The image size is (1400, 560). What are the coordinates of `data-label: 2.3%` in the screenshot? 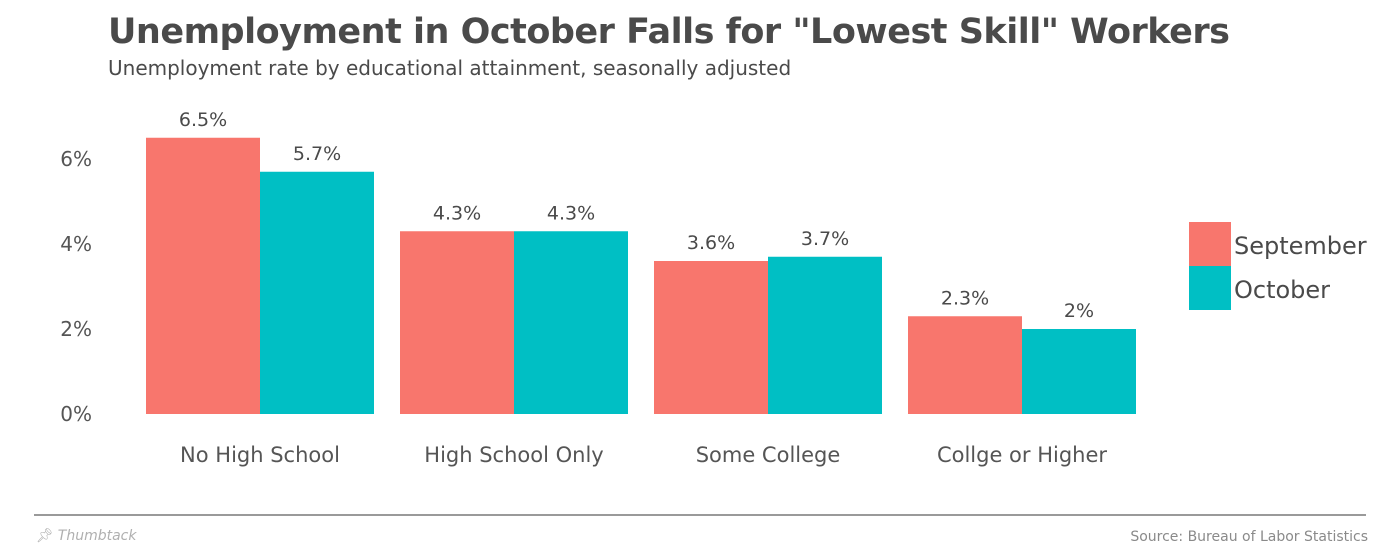 It's located at (965, 298).